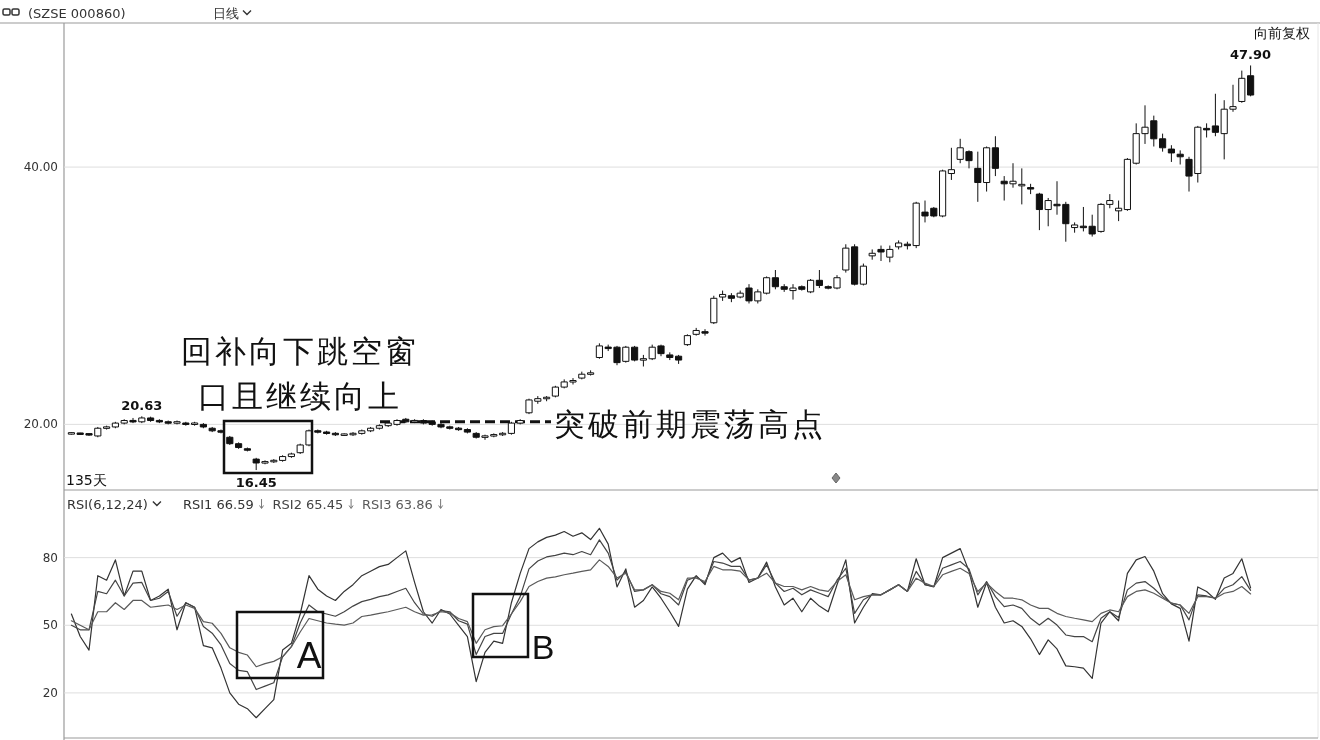  Describe the element at coordinates (308, 504) in the screenshot. I see `text: RSI2 65.45` at that location.